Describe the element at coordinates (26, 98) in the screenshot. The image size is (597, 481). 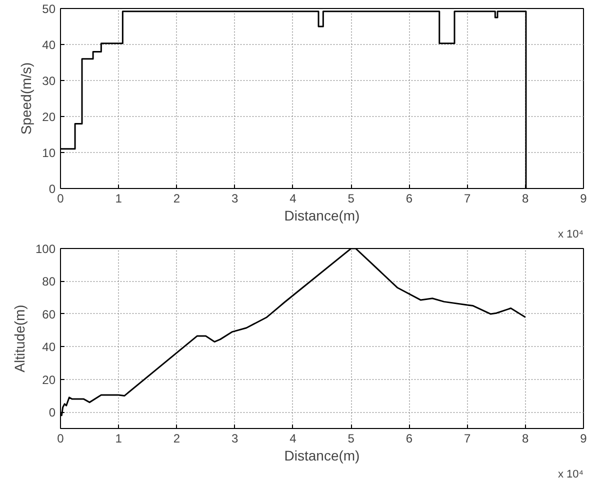
I see `y-axis-title: Speed(m/s)` at that location.